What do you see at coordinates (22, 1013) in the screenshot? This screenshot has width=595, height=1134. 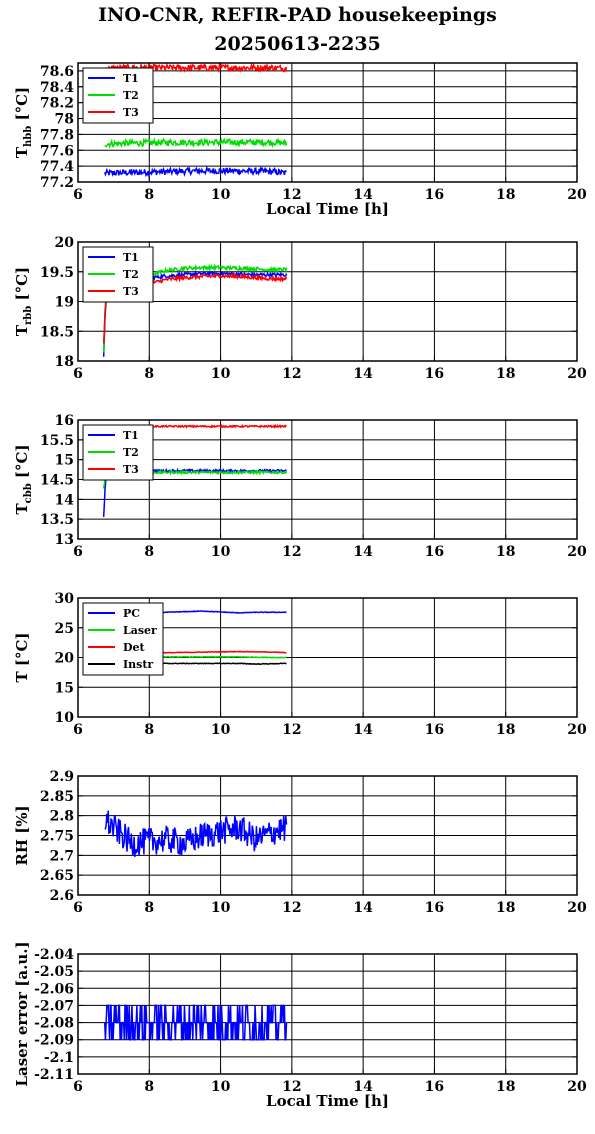 I see `y-axis-label: Laser error [a.u.]` at bounding box center [22, 1013].